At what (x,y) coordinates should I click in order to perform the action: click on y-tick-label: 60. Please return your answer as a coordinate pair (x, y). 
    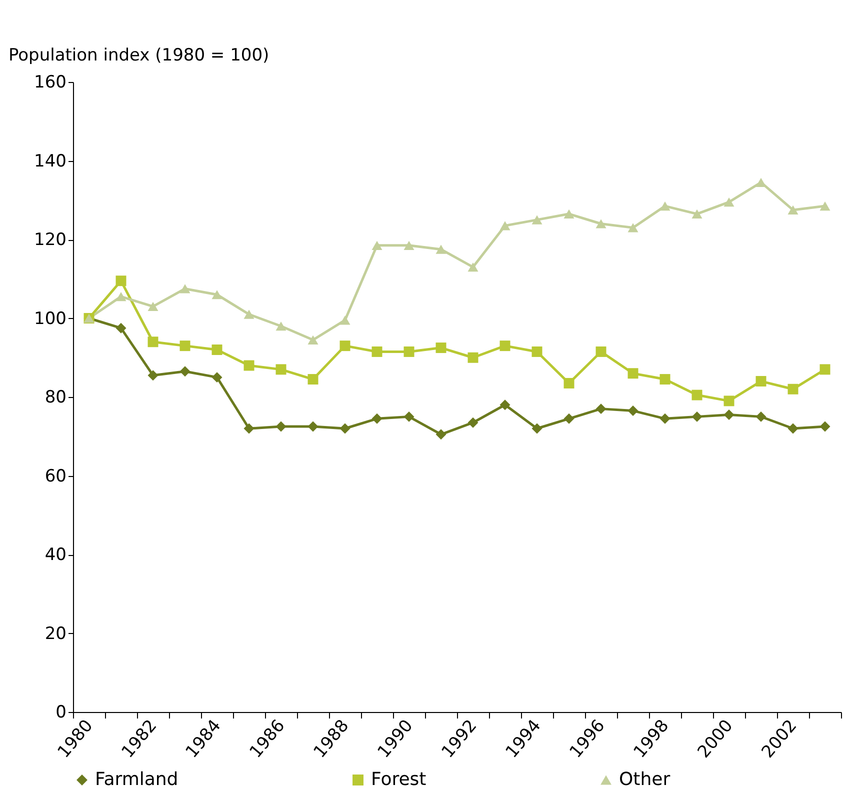
    Looking at the image, I should click on (55, 476).